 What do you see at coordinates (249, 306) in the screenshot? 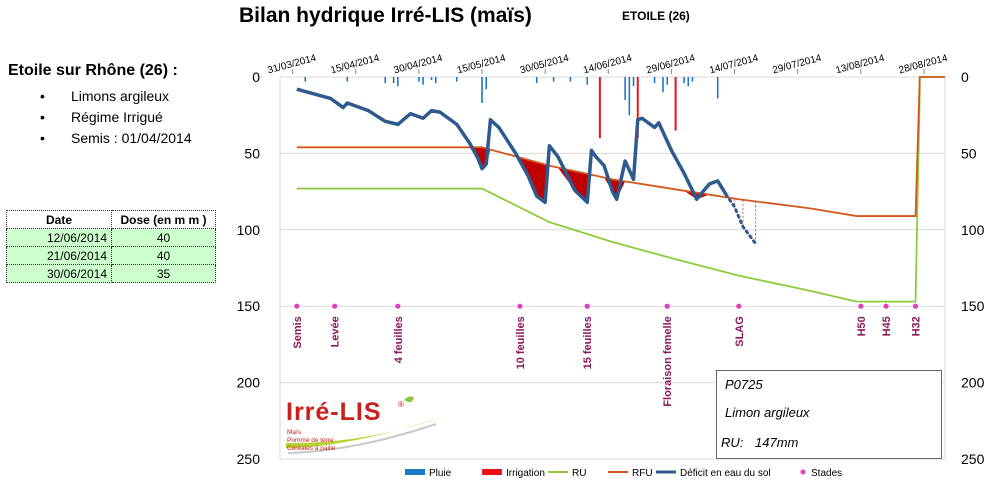
I see `y-tick-label-left: 150` at bounding box center [249, 306].